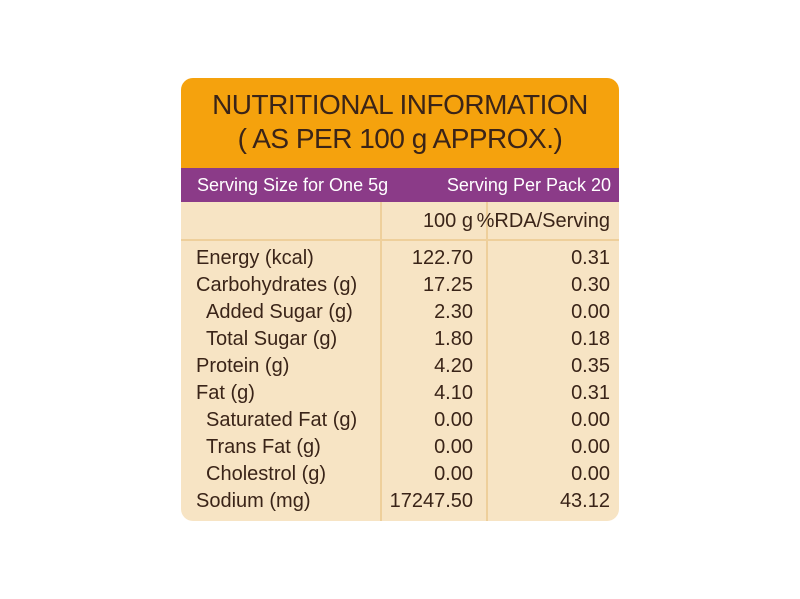 Image resolution: width=800 pixels, height=599 pixels. I want to click on nutrient-row: Total Sugar (g) 1.80 0.18, so click(400, 339).